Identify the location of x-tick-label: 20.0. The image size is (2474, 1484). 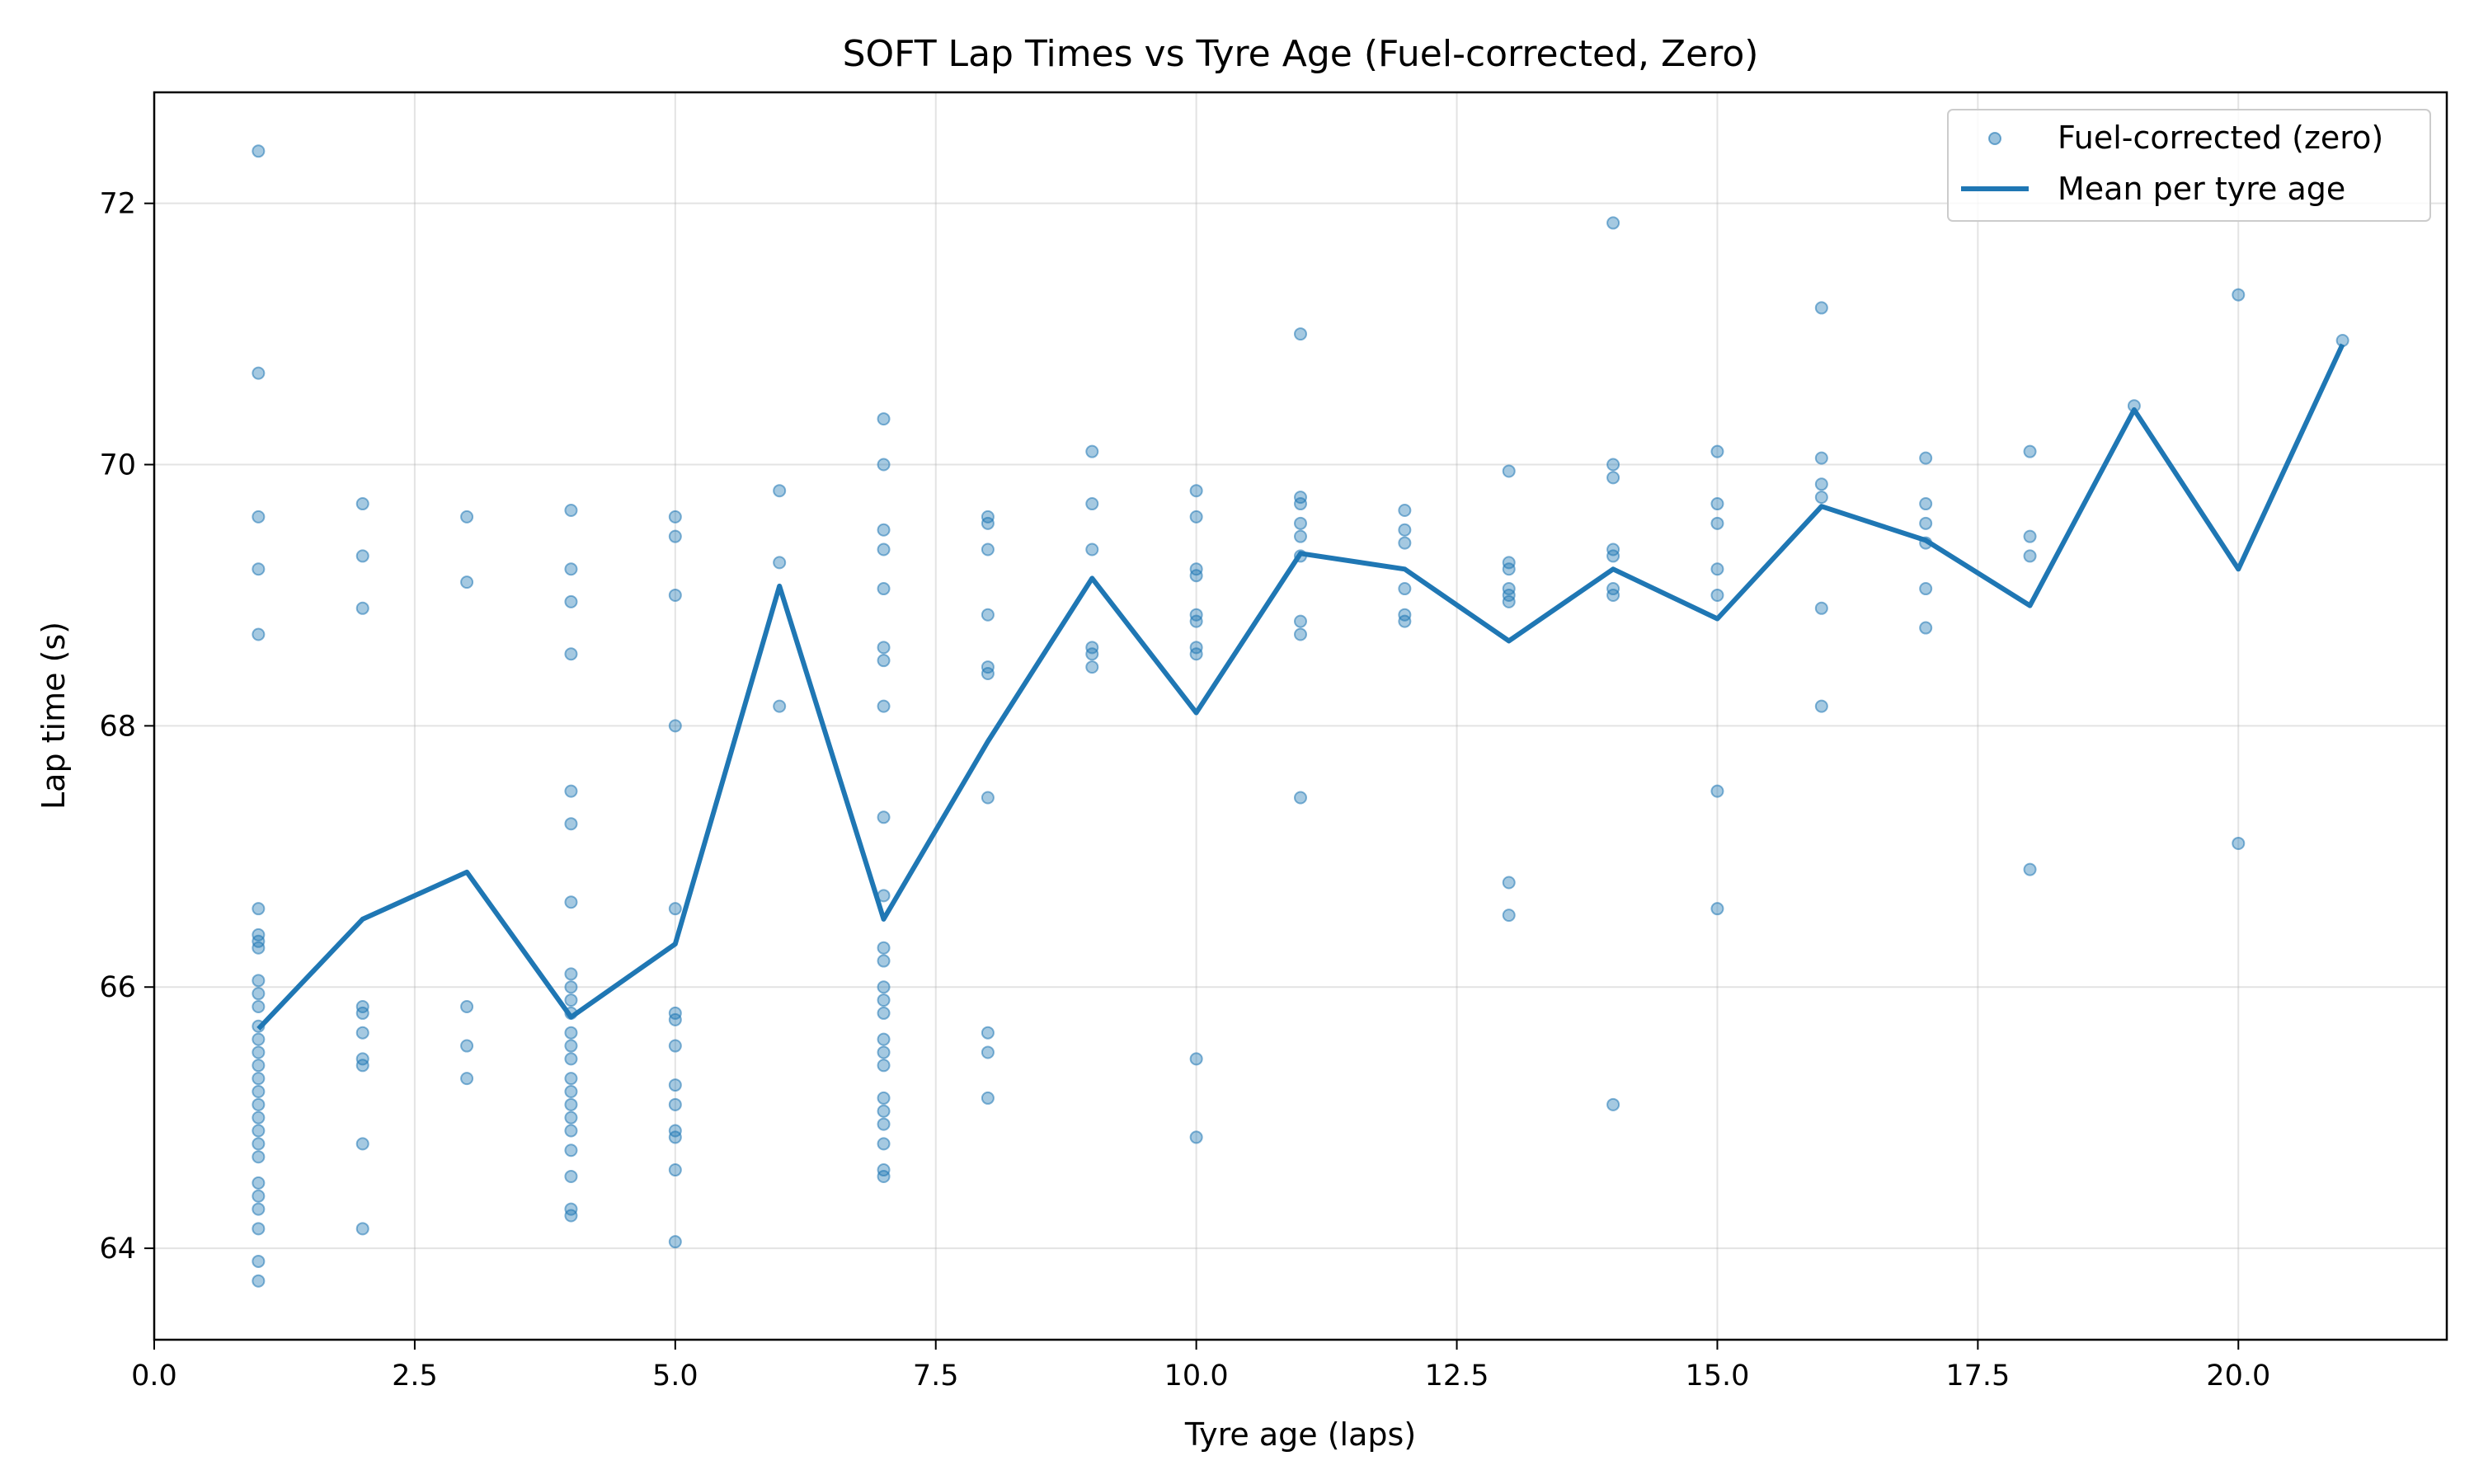
(2238, 1376).